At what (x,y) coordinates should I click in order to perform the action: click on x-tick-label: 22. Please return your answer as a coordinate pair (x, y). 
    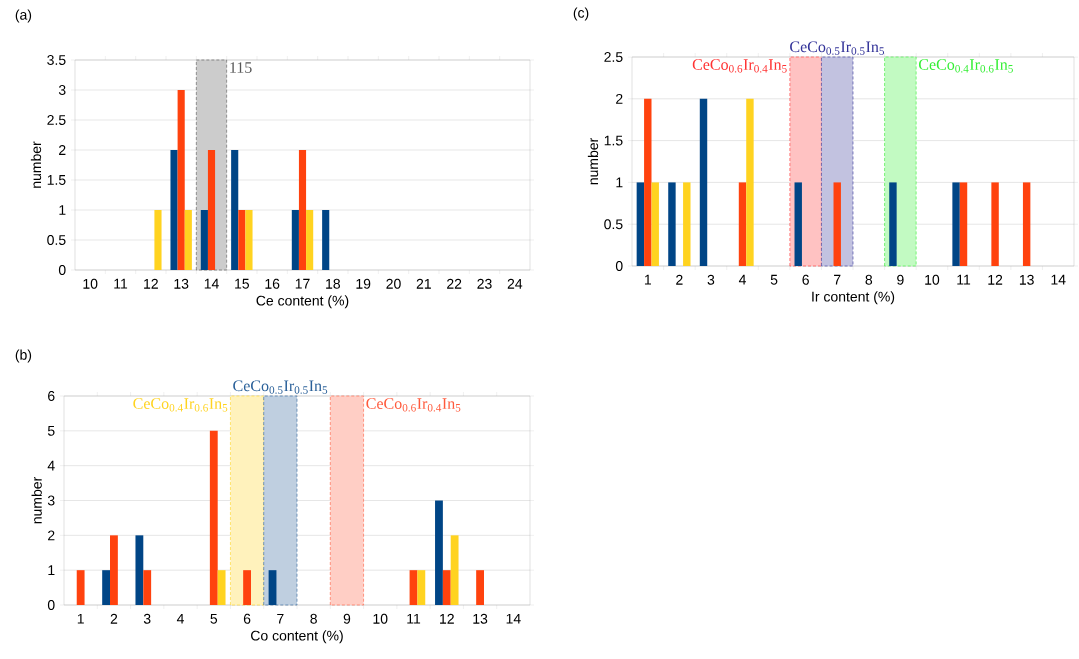
    Looking at the image, I should click on (454, 283).